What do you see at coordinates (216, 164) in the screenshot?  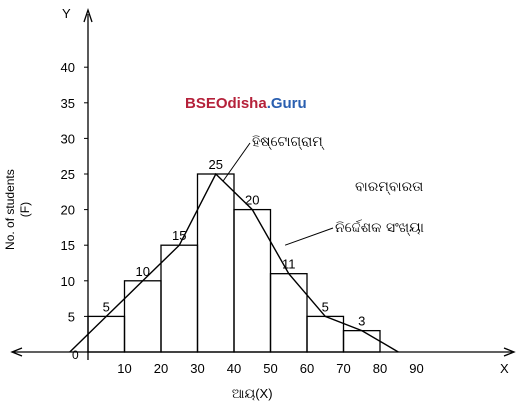 I see `bar-value-label: 25` at bounding box center [216, 164].